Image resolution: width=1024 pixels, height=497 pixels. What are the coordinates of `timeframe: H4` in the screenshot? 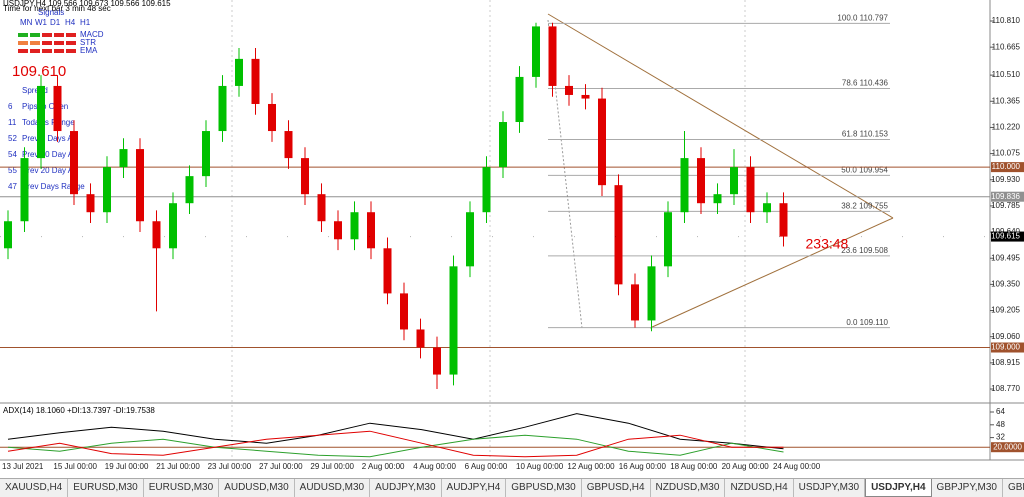 It's located at (70, 22).